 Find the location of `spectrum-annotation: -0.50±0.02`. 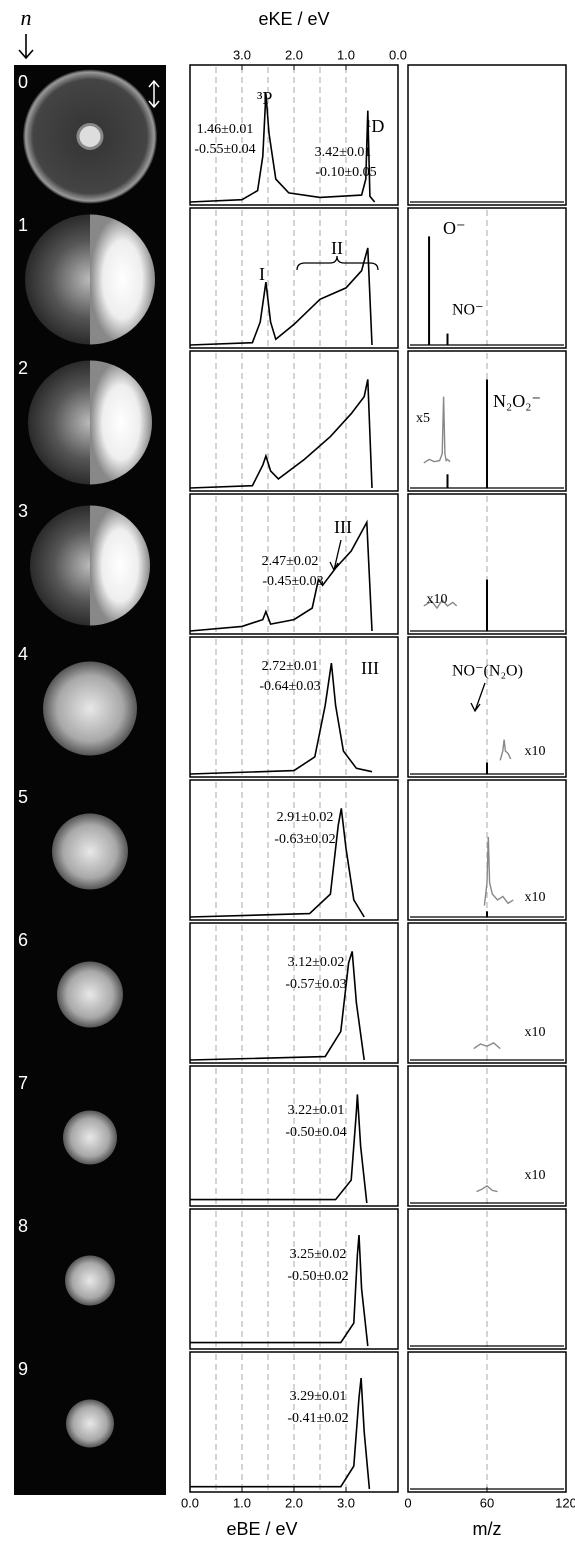

spectrum-annotation: -0.50±0.02 is located at coordinates (317, 1276).